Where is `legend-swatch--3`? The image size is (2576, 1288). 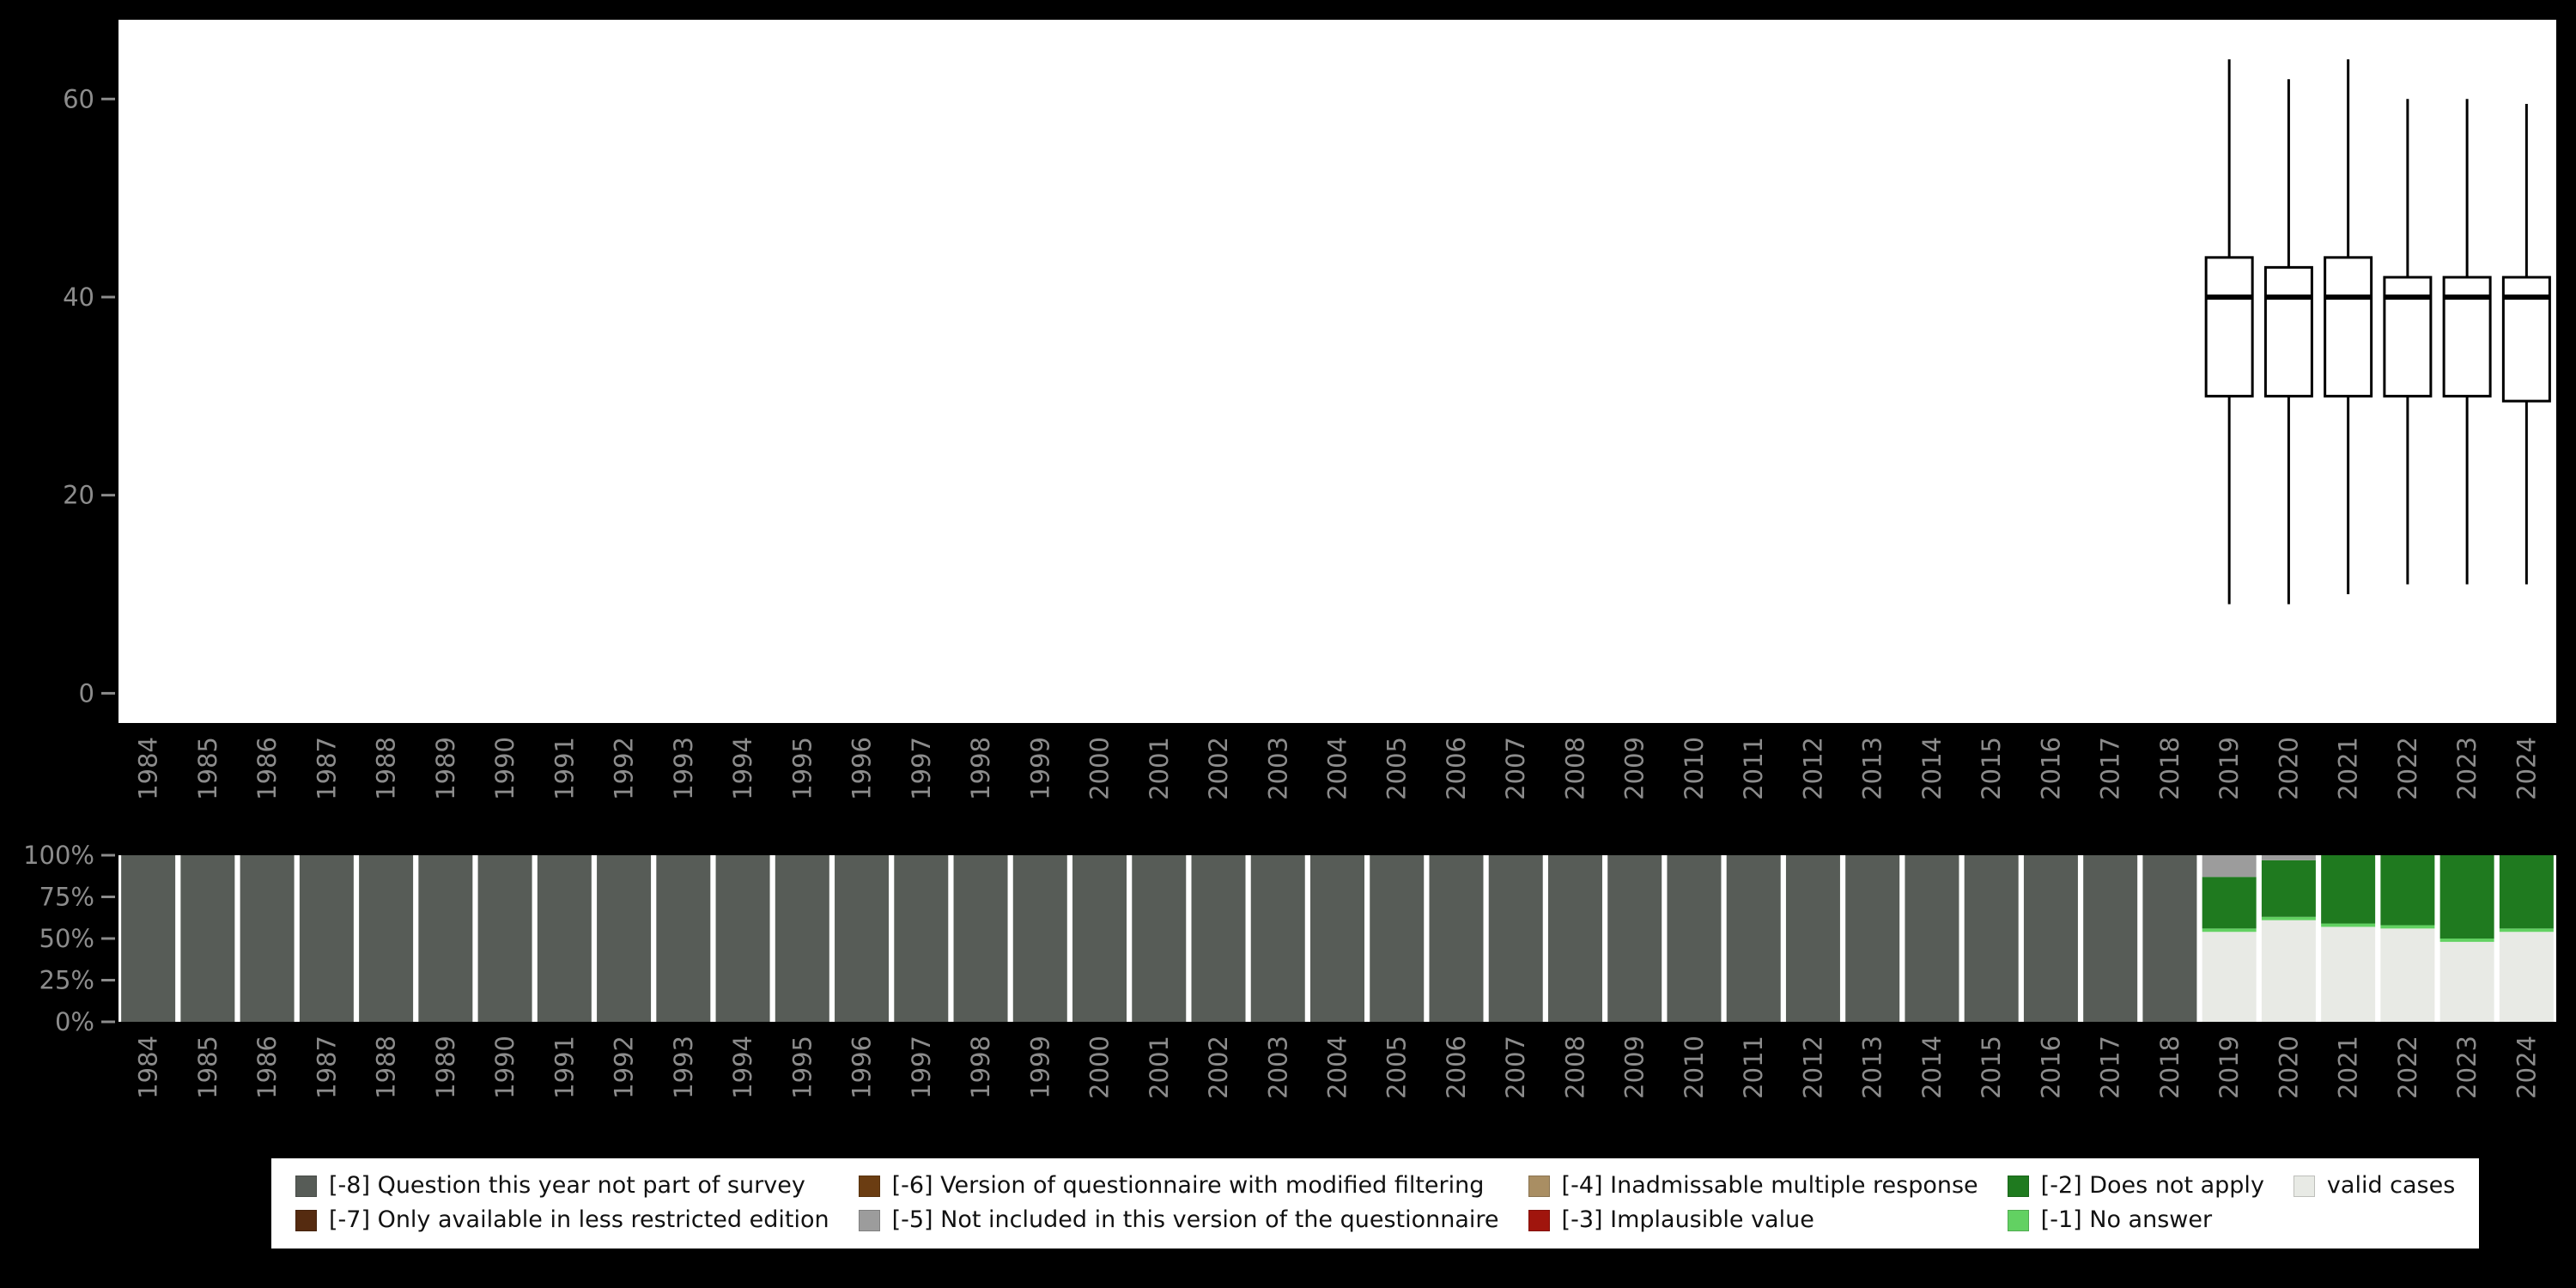
legend-swatch--3 is located at coordinates (1539, 1221).